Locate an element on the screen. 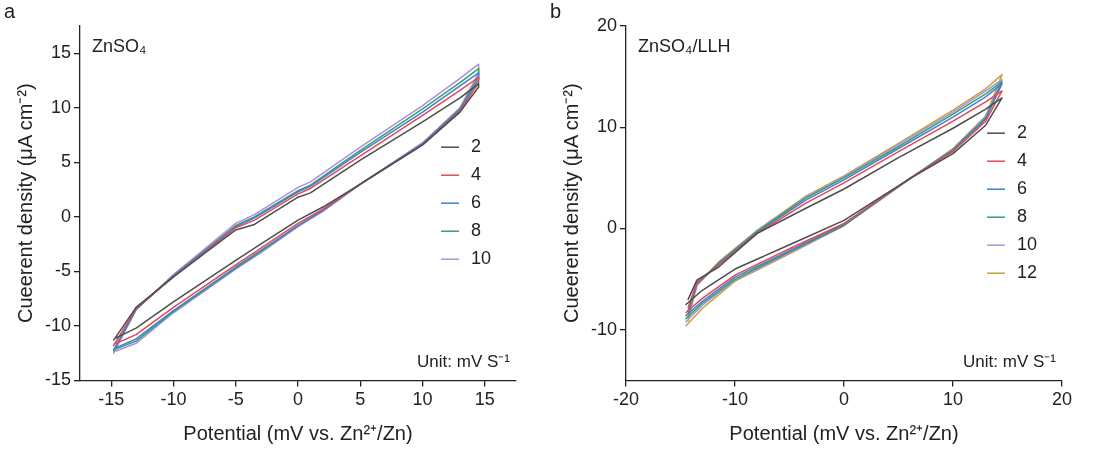 The image size is (1093, 454). text: a is located at coordinates (10, 11).